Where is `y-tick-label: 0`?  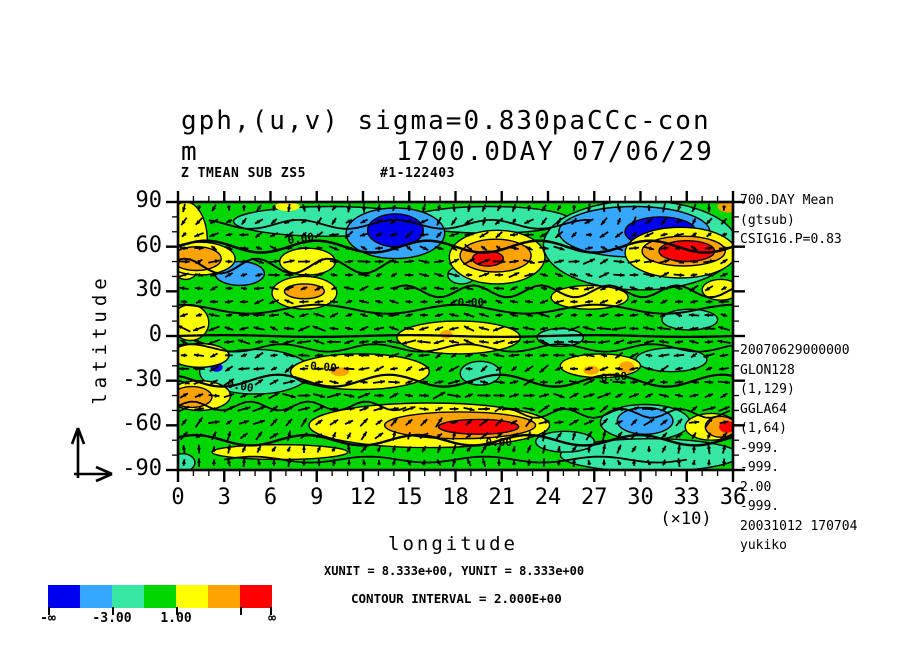 y-tick-label: 0 is located at coordinates (155, 334).